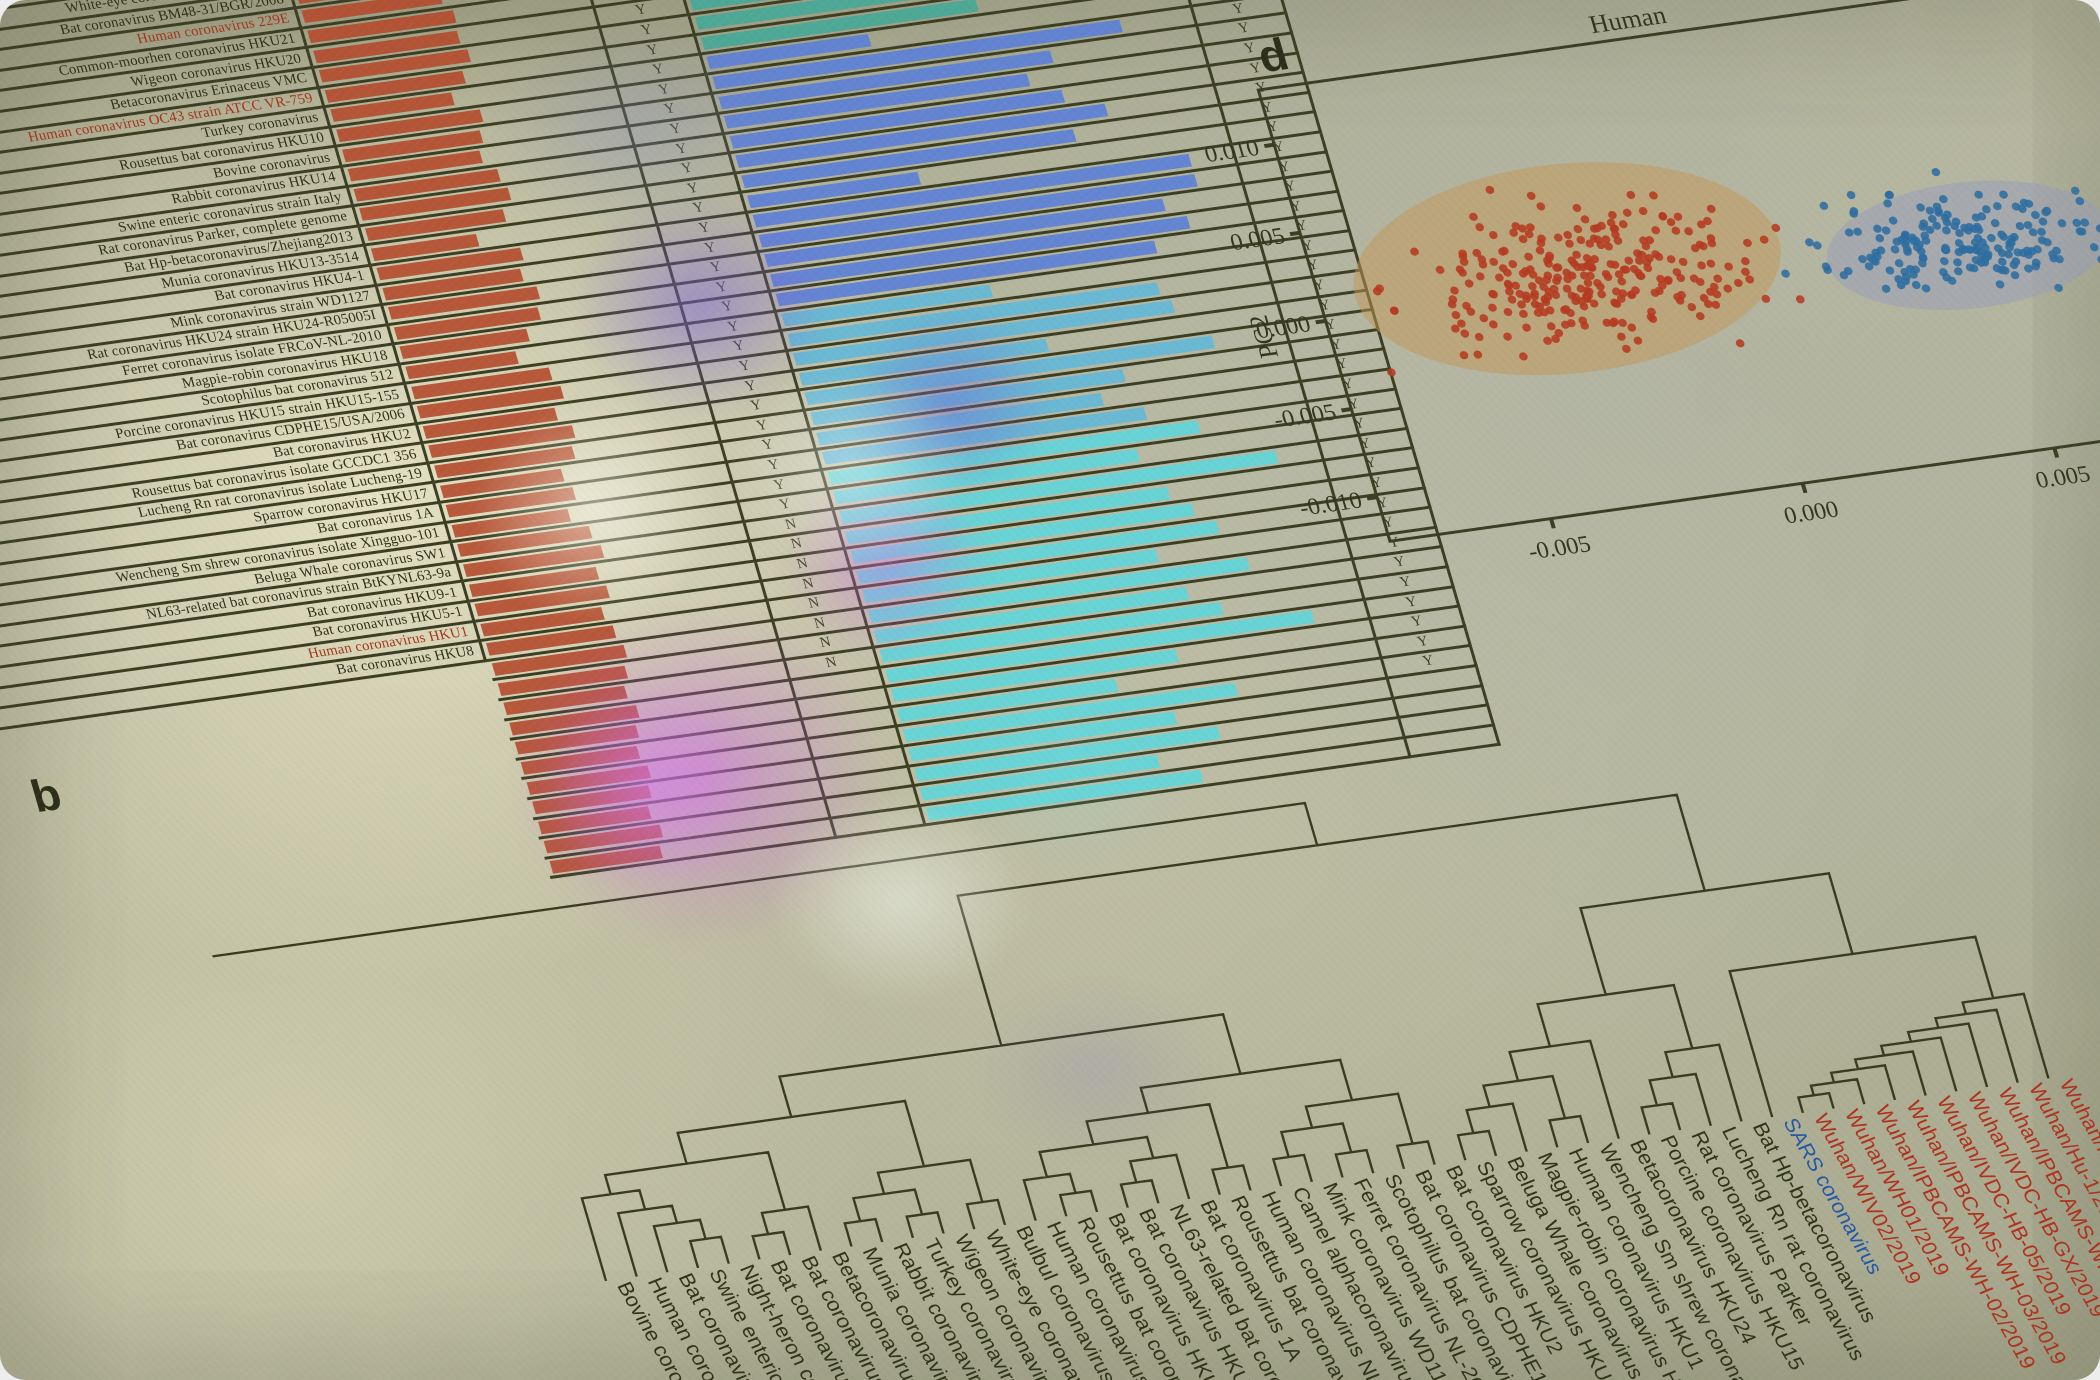 Image resolution: width=2100 pixels, height=1380 pixels. I want to click on x-tick-label: -0.005, so click(1559, 549).